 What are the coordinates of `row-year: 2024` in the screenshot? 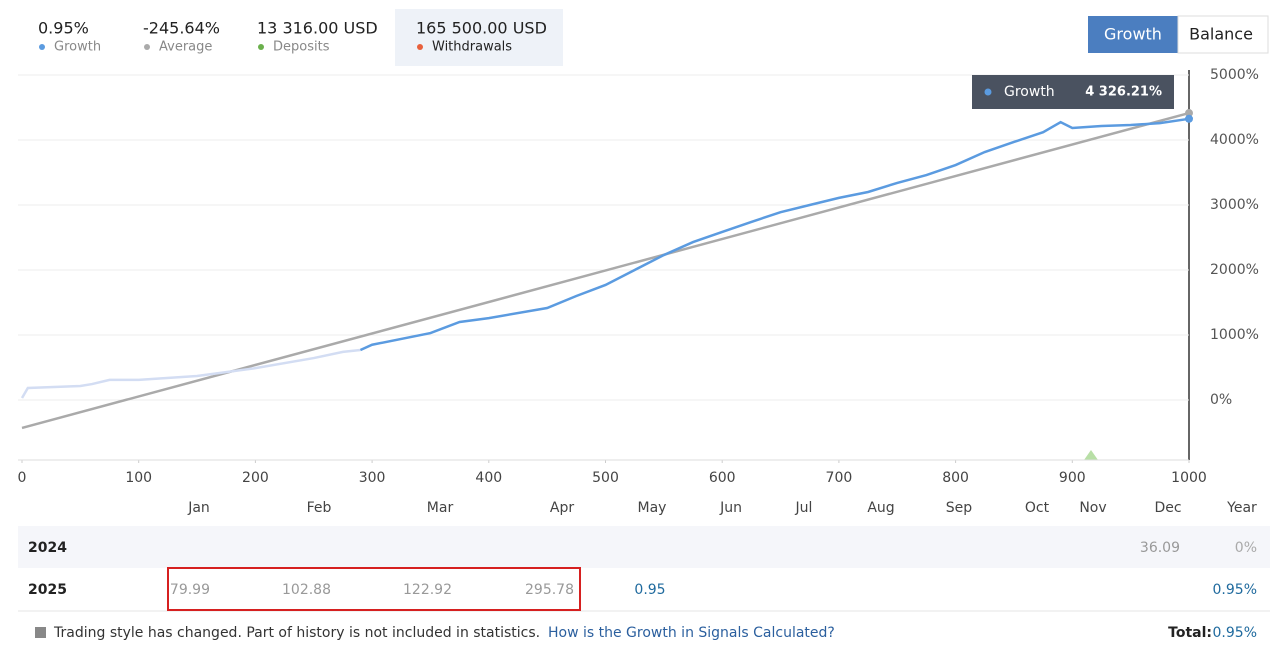 It's located at (47, 548).